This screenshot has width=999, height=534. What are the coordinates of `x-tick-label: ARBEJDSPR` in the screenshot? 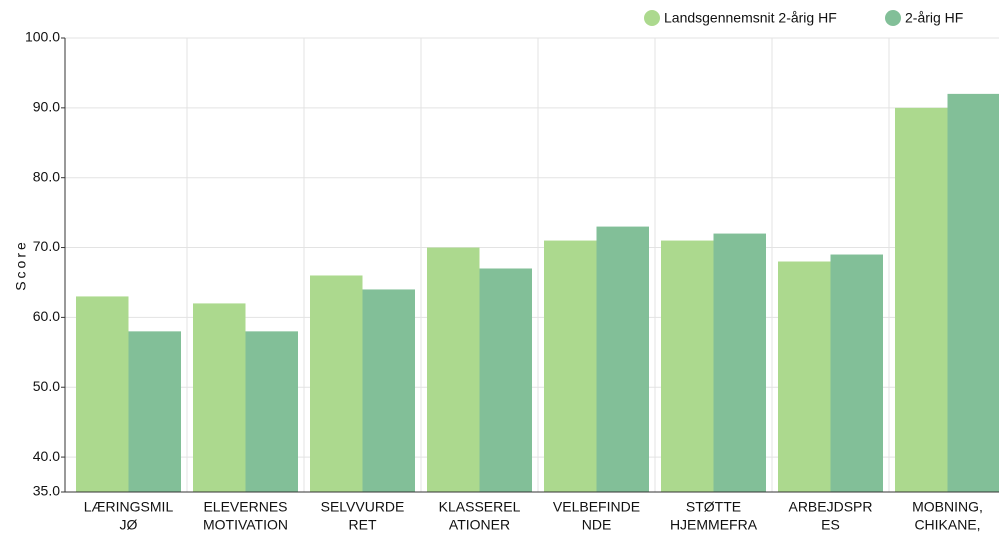 It's located at (830, 507).